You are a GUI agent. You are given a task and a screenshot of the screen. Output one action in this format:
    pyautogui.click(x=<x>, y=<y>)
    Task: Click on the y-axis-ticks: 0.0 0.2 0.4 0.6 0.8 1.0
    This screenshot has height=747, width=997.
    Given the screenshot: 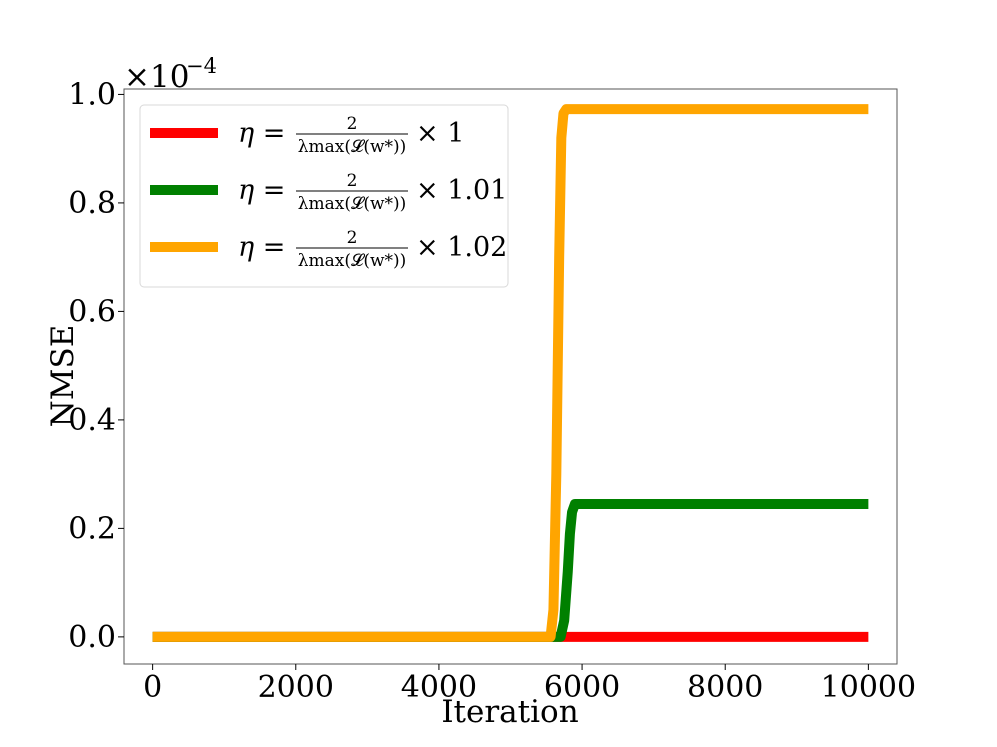 What is the action you would take?
    pyautogui.click(x=96, y=366)
    